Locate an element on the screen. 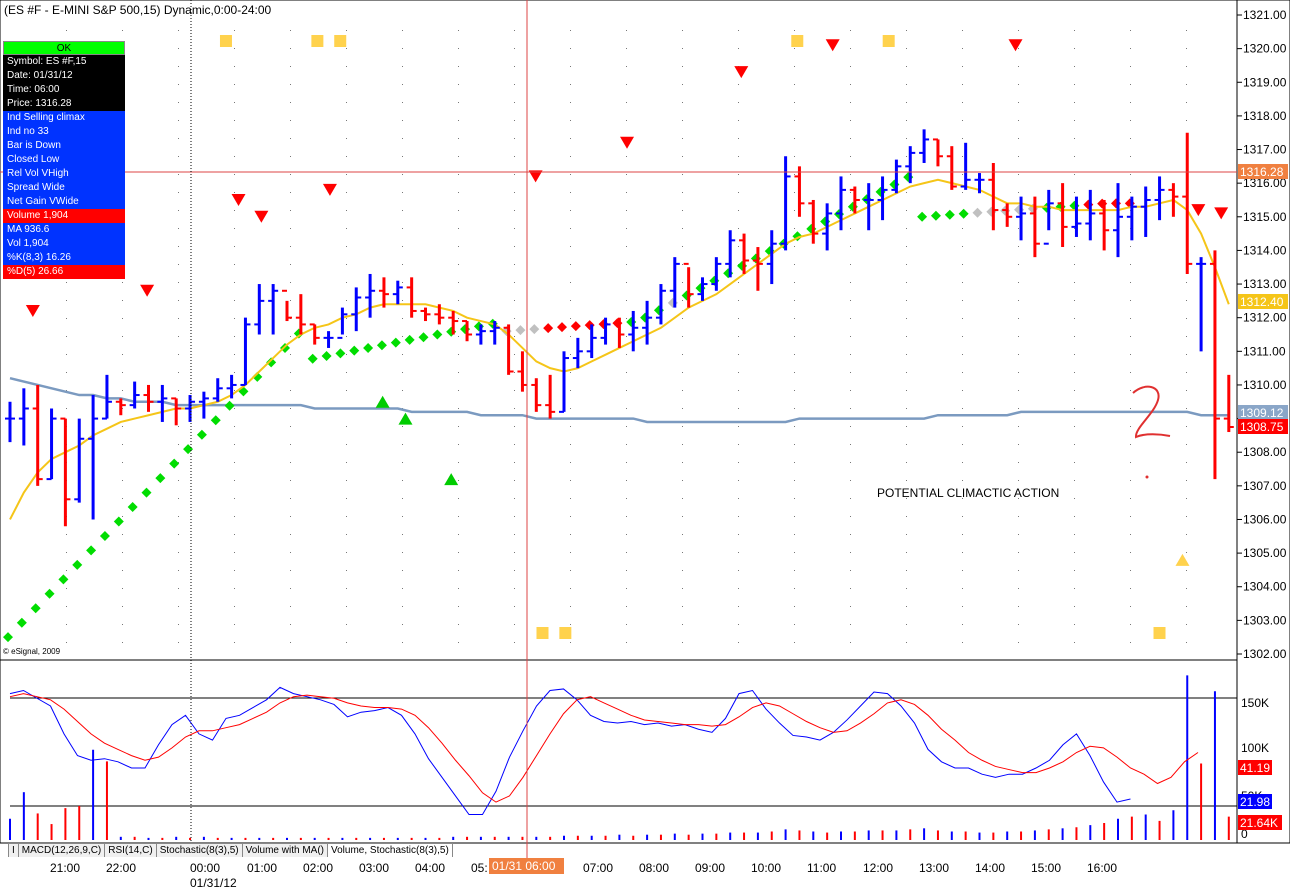 Image resolution: width=1290 pixels, height=892 pixels. ok-button: OK is located at coordinates (64, 48).